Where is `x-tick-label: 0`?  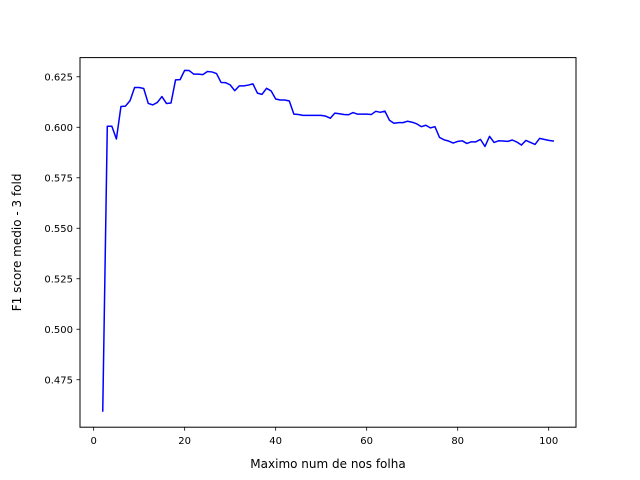
x-tick-label: 0 is located at coordinates (93, 441).